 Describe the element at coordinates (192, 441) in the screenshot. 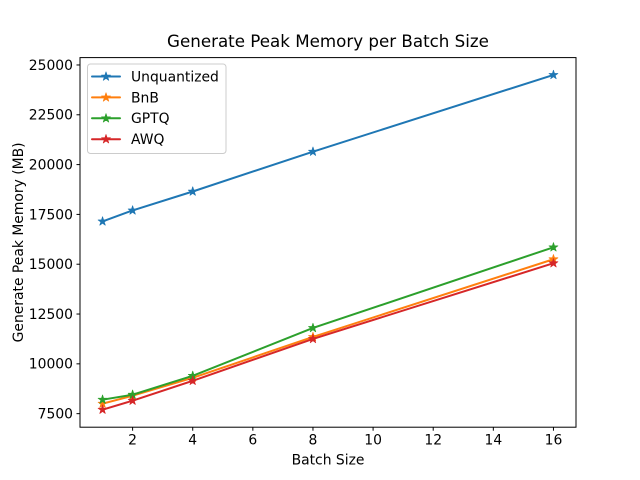

I see `x-tick-label: 4` at that location.